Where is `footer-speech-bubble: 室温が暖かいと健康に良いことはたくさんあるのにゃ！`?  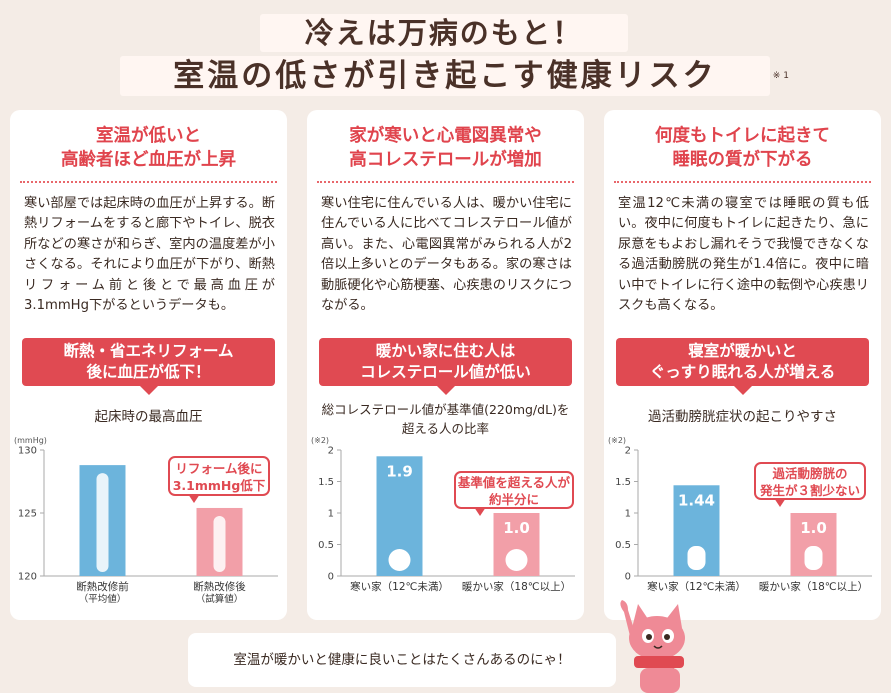
footer-speech-bubble: 室温が暖かいと健康に良いことはたくさんあるのにゃ！ is located at coordinates (402, 660).